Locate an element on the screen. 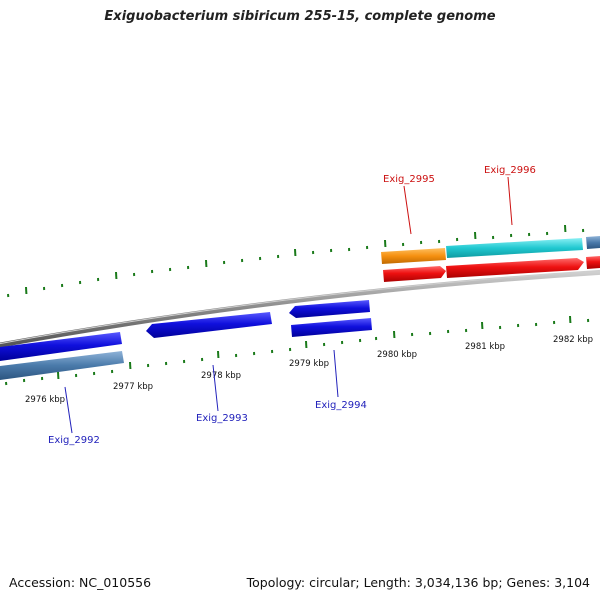  gene-label-exig-2993: Exig_2993 is located at coordinates (222, 418).